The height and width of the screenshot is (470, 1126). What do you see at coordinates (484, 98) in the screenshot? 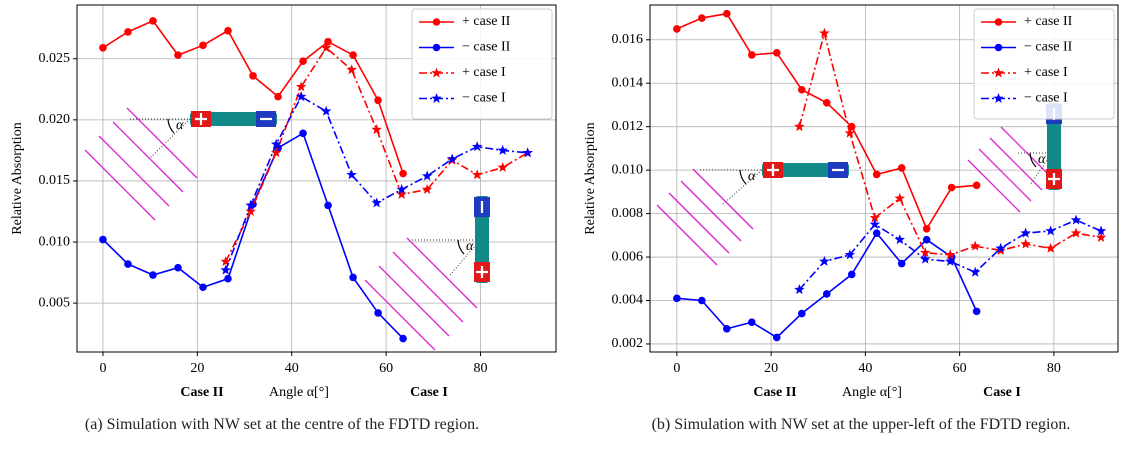
I see `legend-label: − case I` at bounding box center [484, 98].